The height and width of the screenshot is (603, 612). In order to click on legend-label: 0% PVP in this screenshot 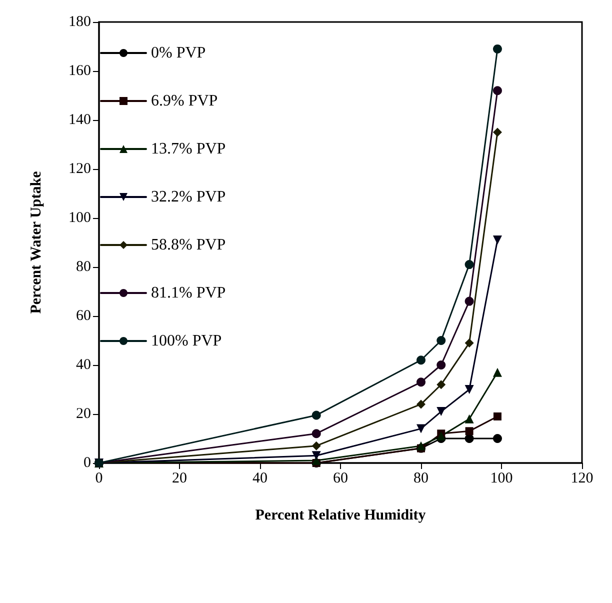, I will do `click(178, 53)`.